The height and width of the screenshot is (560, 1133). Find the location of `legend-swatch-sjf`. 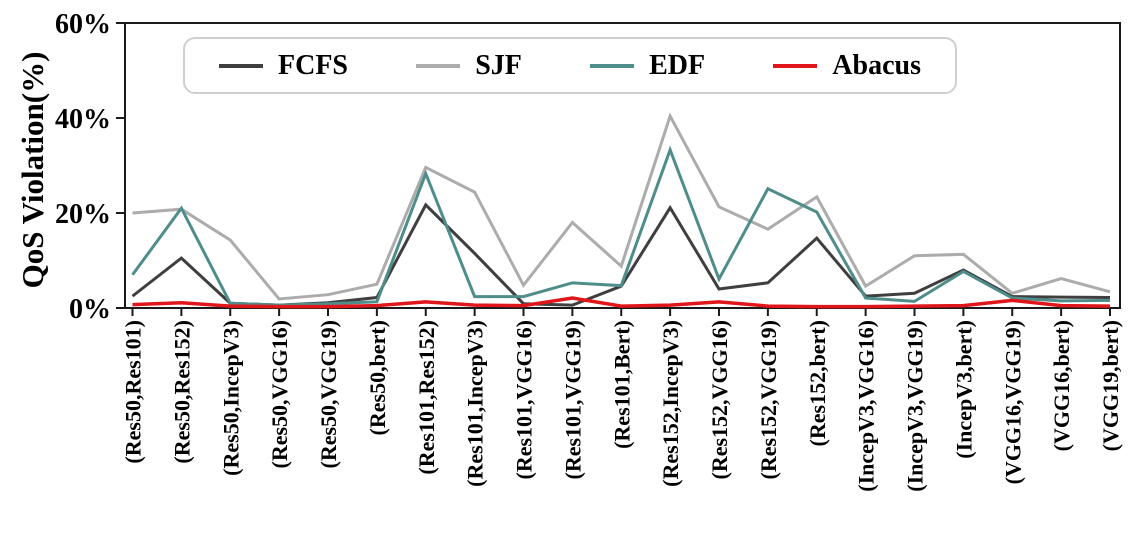

legend-swatch-sjf is located at coordinates (438, 65).